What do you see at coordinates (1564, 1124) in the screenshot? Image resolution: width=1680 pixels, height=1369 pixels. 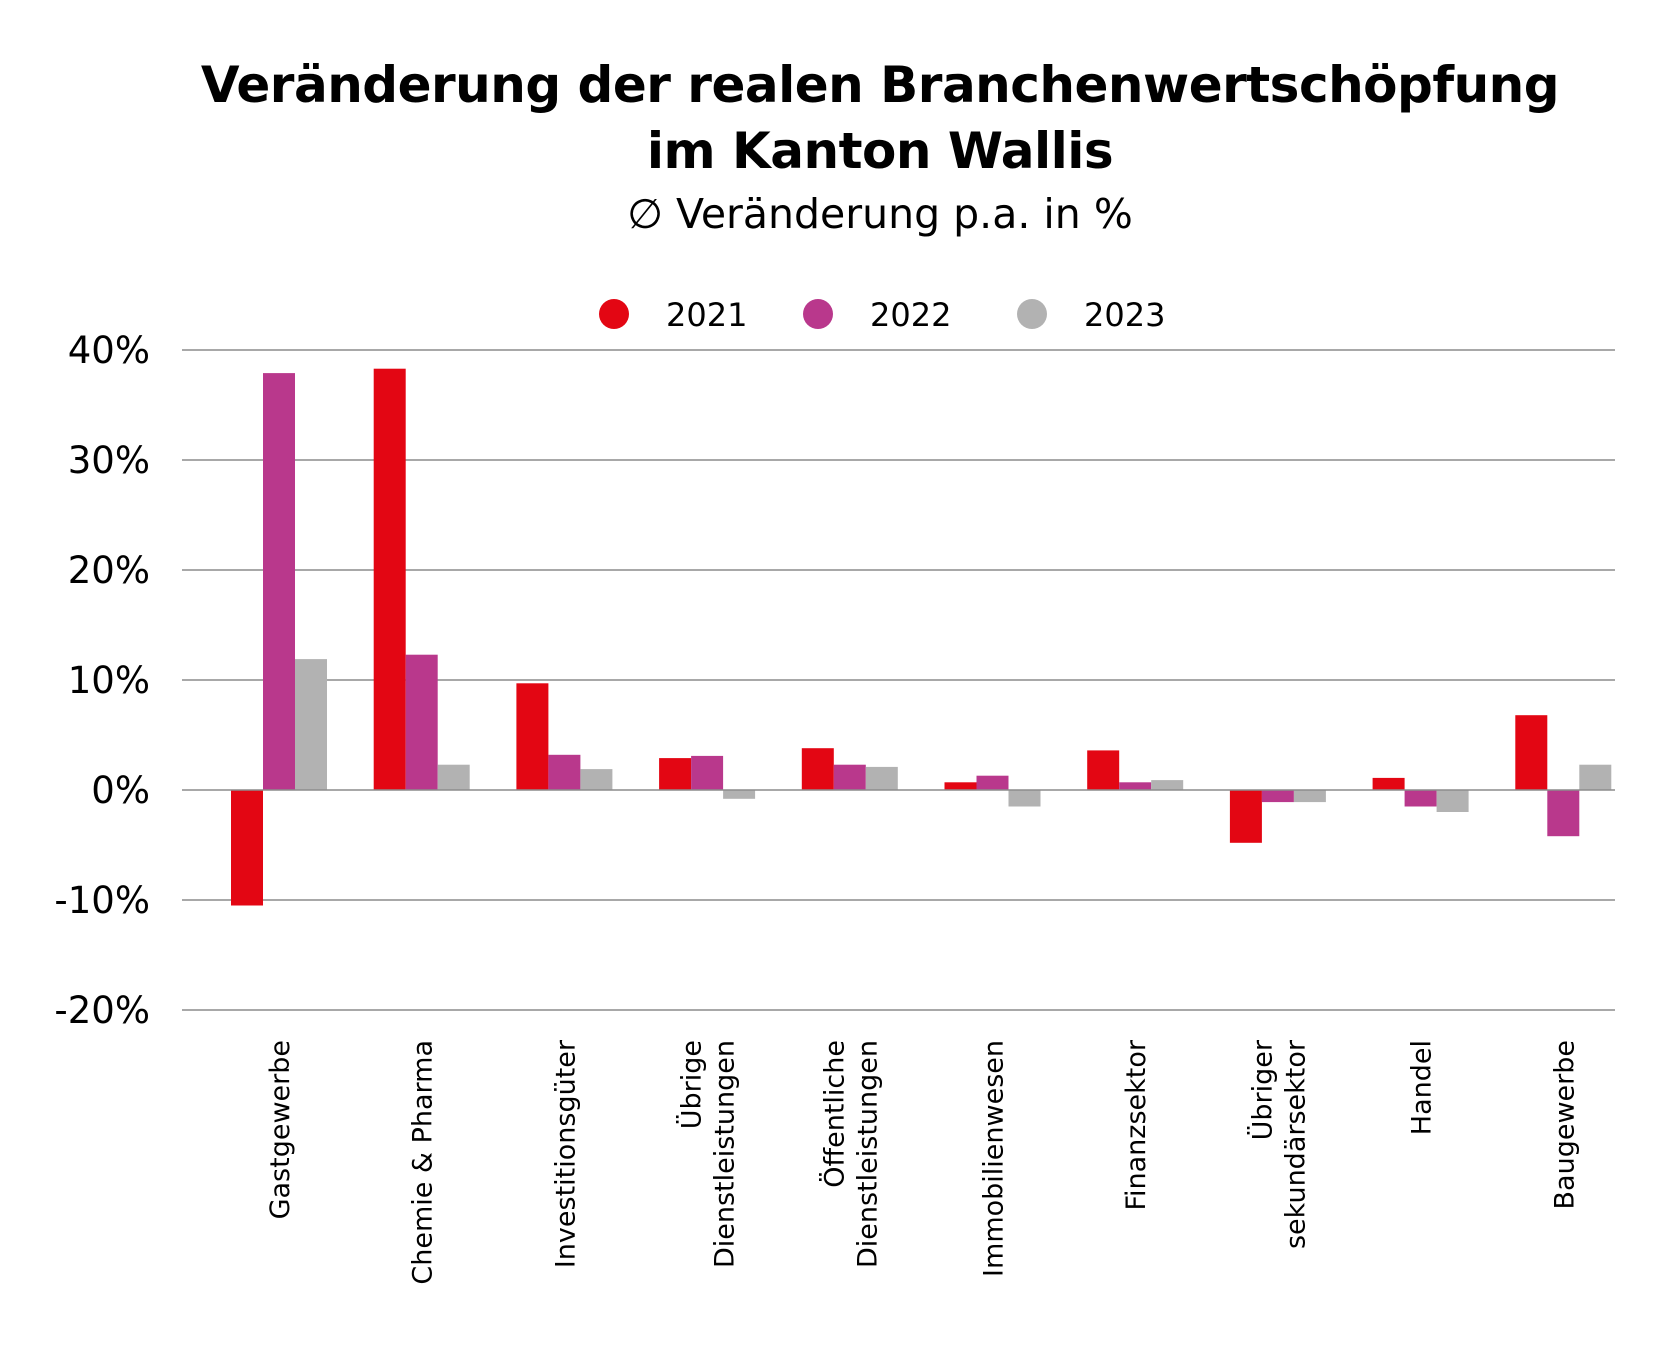 I see `x-category-label: Baugewerbe` at bounding box center [1564, 1124].